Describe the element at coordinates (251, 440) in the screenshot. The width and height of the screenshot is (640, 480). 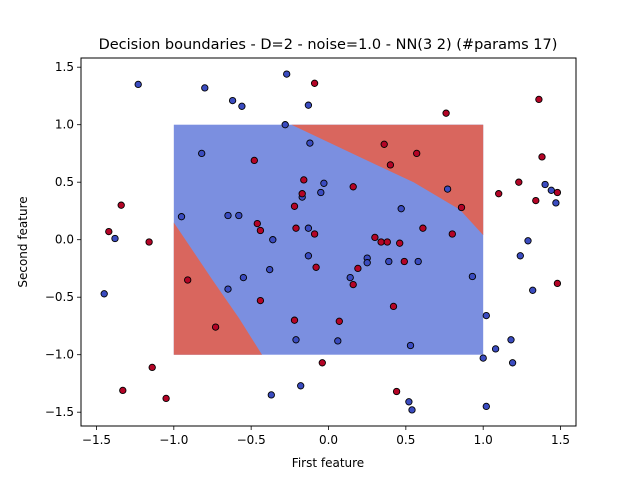
I see `x-tick-label: −0.5` at that location.